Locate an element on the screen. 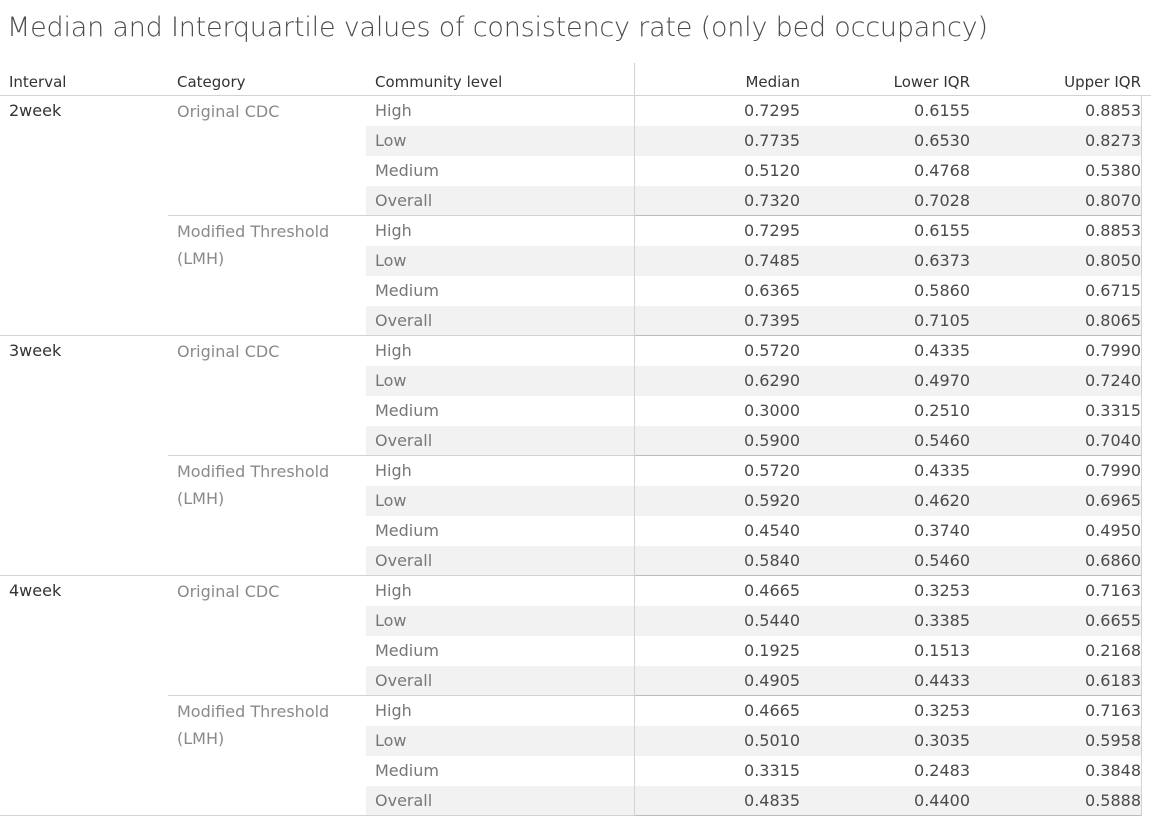 Image resolution: width=1151 pixels, height=816 pixels. upper-iqr-cell: 0.7240 is located at coordinates (1113, 380).